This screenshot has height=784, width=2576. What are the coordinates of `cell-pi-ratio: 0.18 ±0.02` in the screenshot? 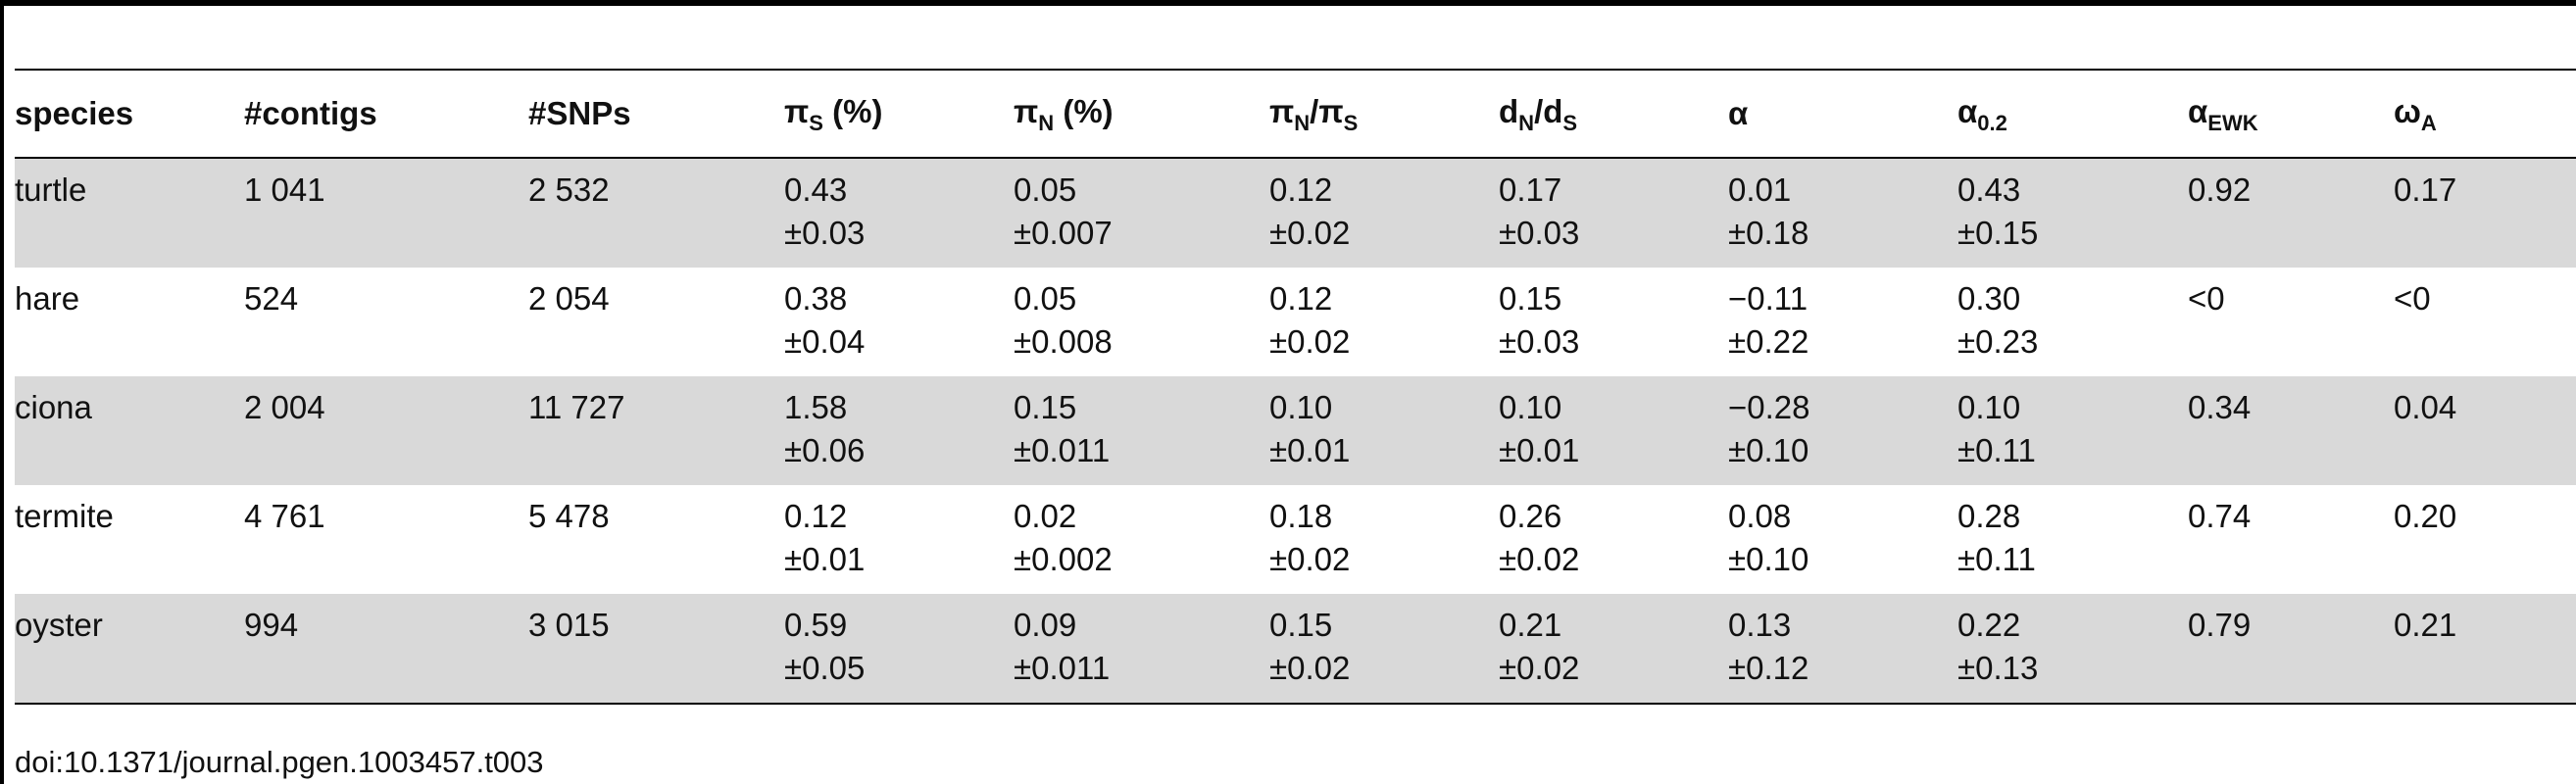 It's located at (1310, 537).